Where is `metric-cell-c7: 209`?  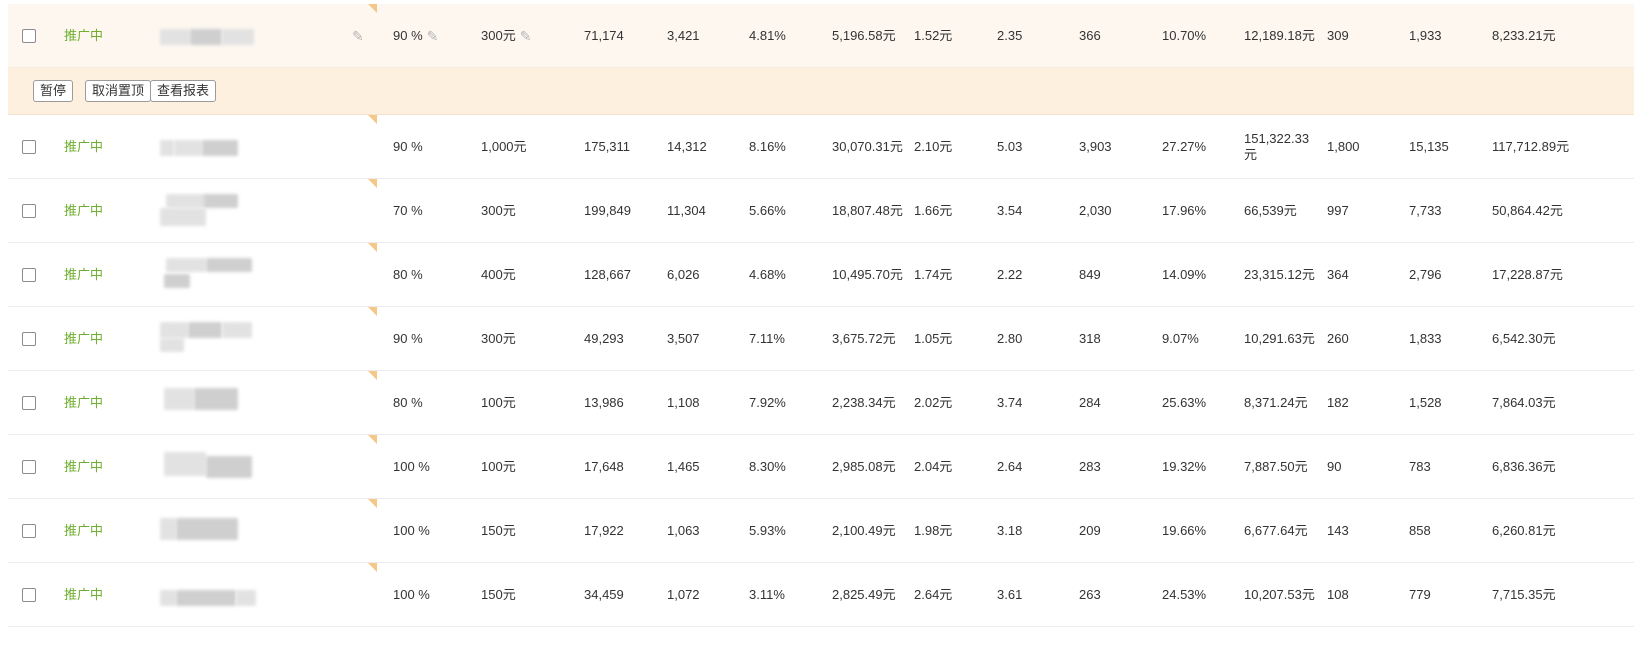
metric-cell-c7: 209 is located at coordinates (1118, 530).